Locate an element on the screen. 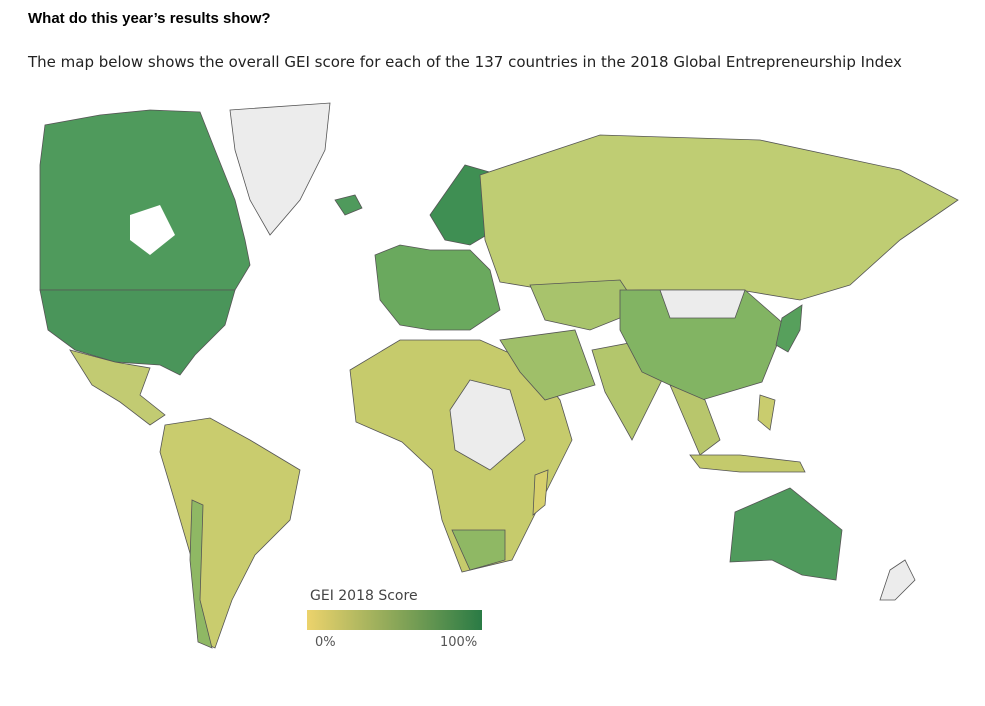 The width and height of the screenshot is (985, 706). europe is located at coordinates (437, 287).